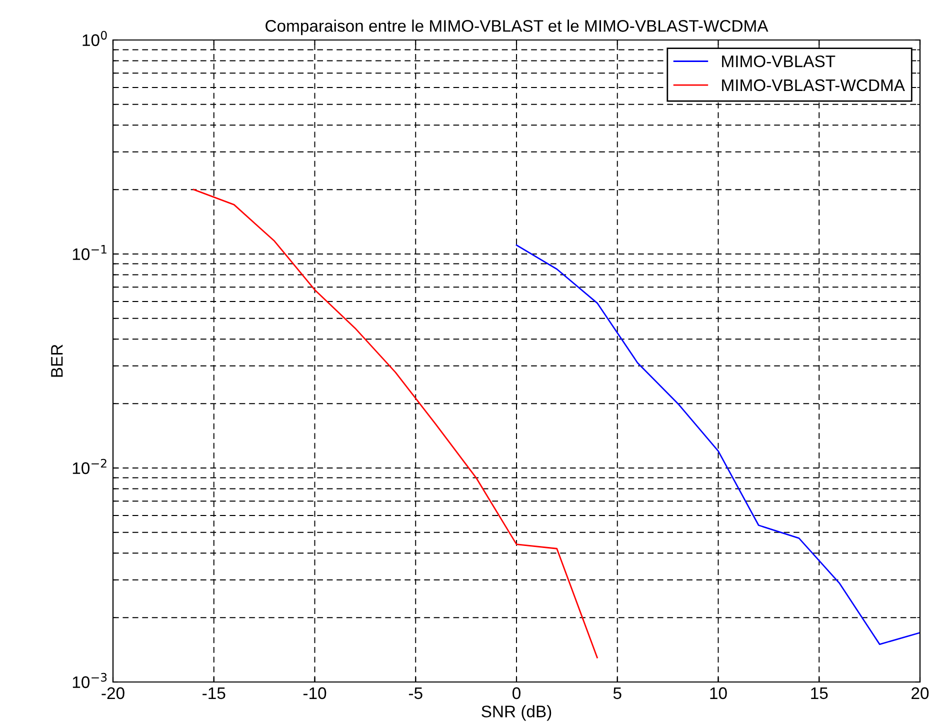 This screenshot has width=936, height=728. Describe the element at coordinates (819, 693) in the screenshot. I see `x-tick-label: 15` at that location.